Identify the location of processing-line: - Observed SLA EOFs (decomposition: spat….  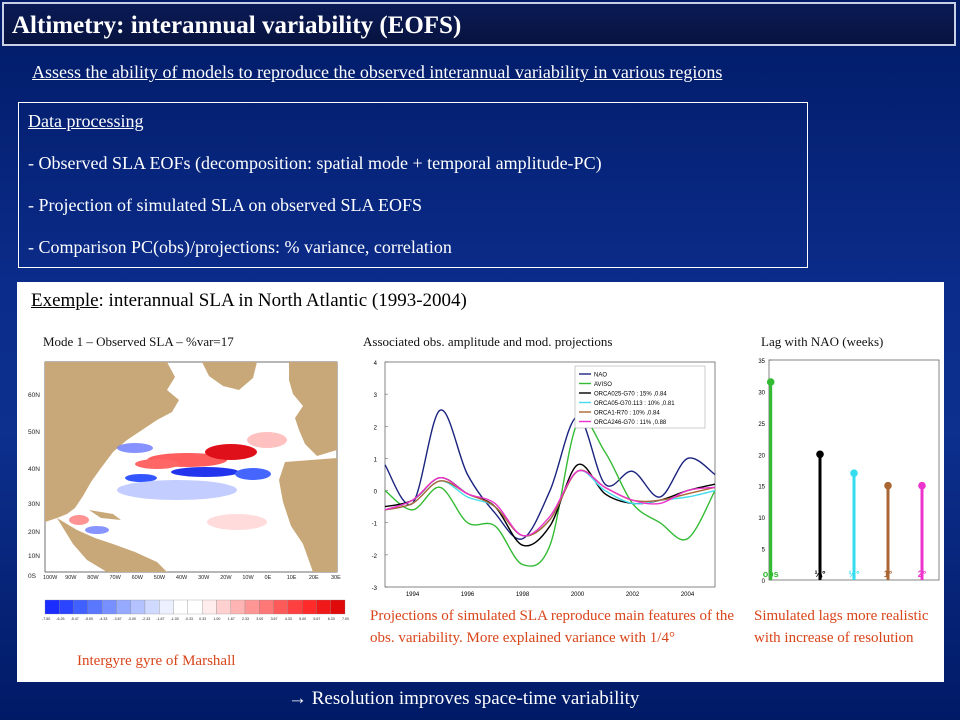
(315, 163).